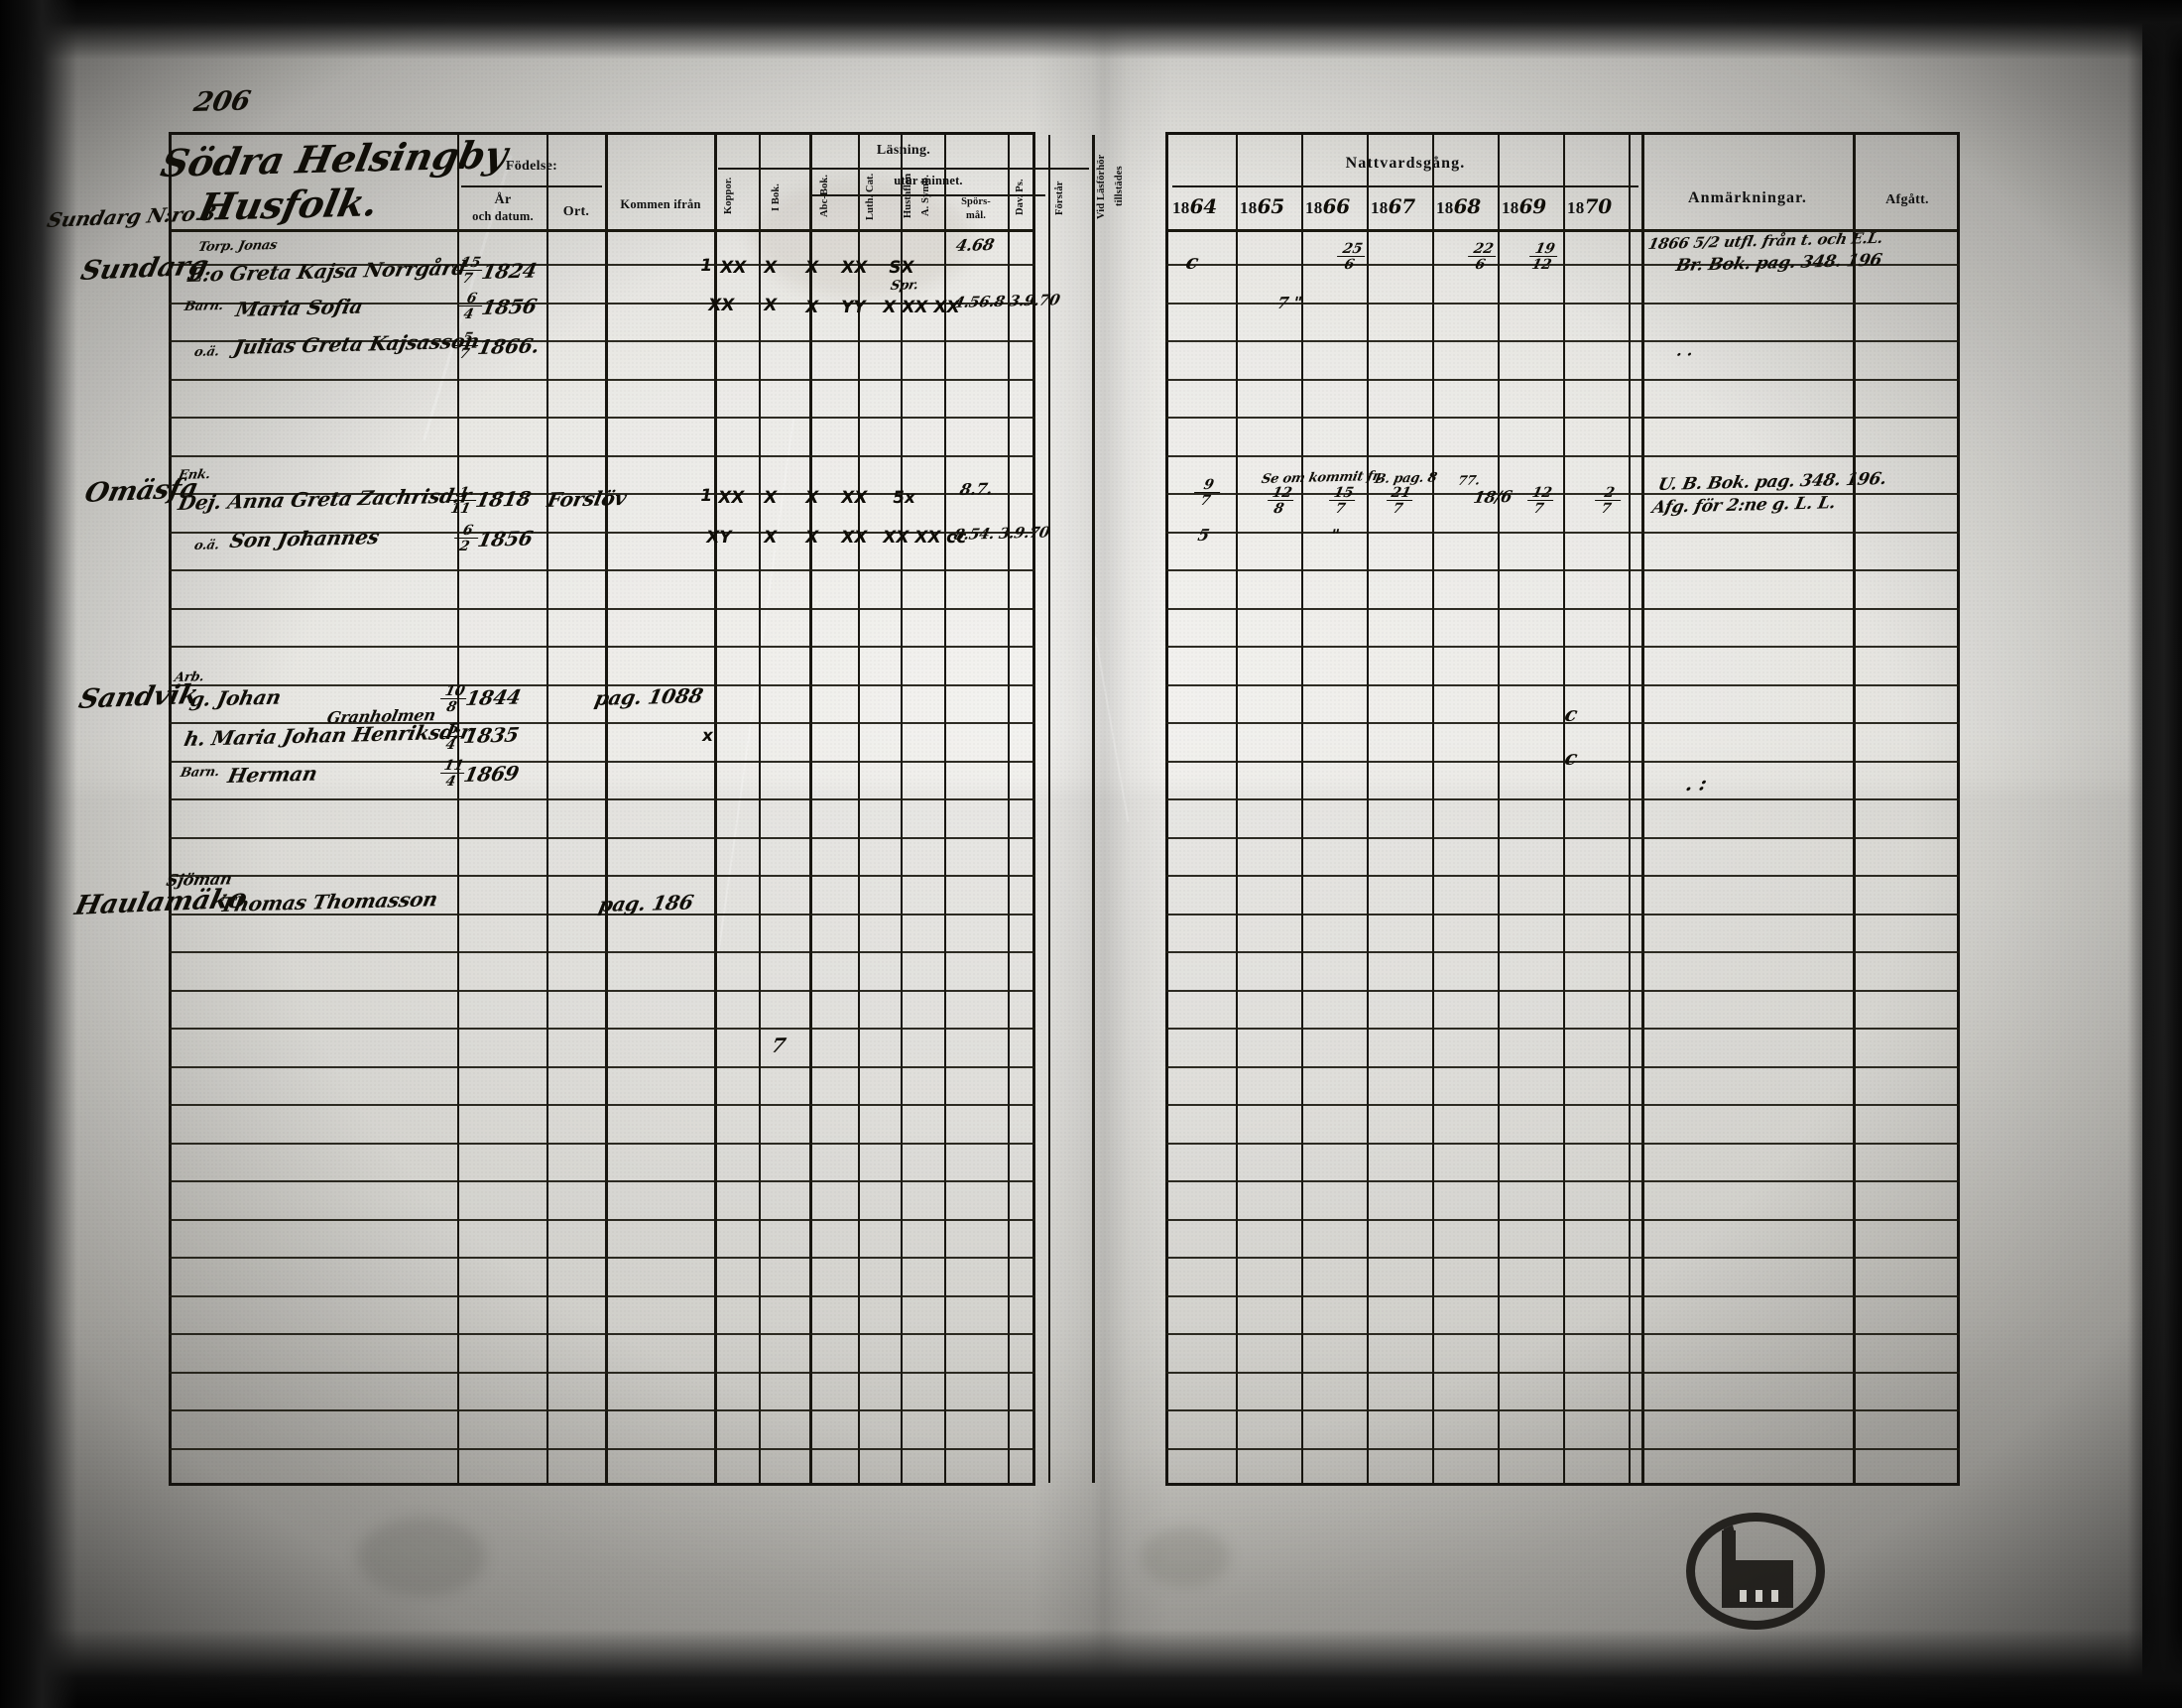 The width and height of the screenshot is (2182, 1708). I want to click on birth-year: 1818, so click(503, 499).